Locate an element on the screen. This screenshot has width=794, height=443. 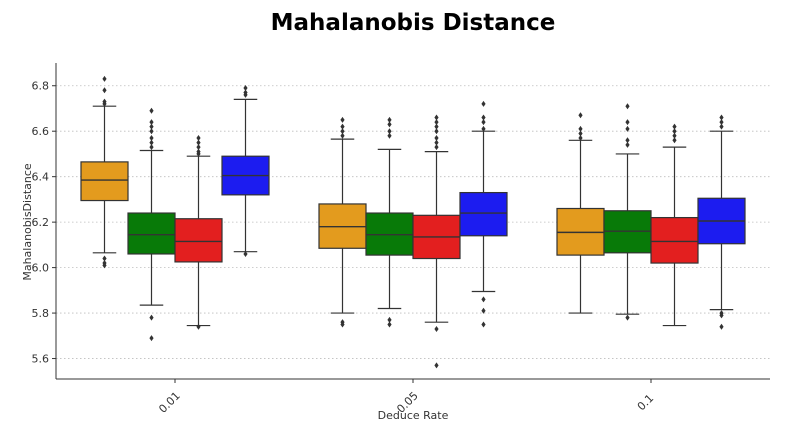
box-0.01-3 is located at coordinates (198, 232).